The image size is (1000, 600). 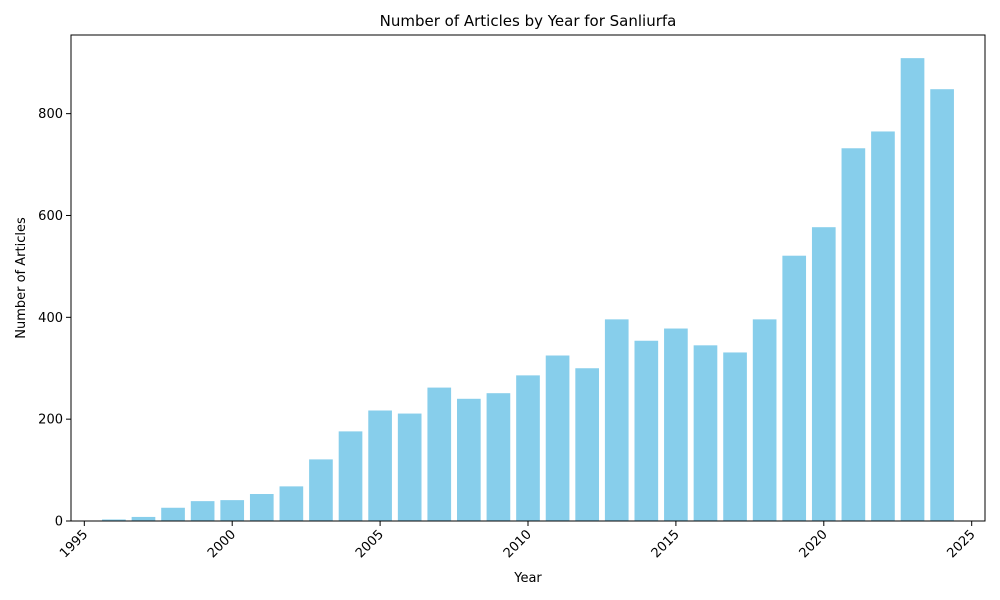 What do you see at coordinates (587, 444) in the screenshot?
I see `bar-2012` at bounding box center [587, 444].